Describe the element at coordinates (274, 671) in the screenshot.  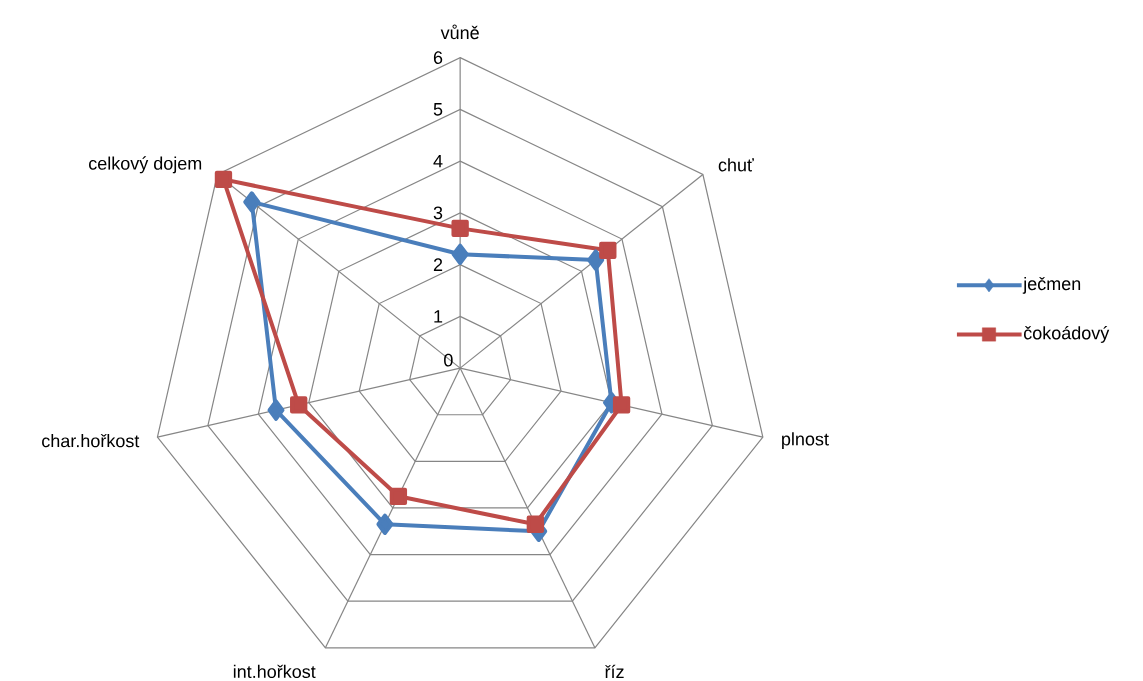
I see `spoke-label: int.hořkost` at that location.